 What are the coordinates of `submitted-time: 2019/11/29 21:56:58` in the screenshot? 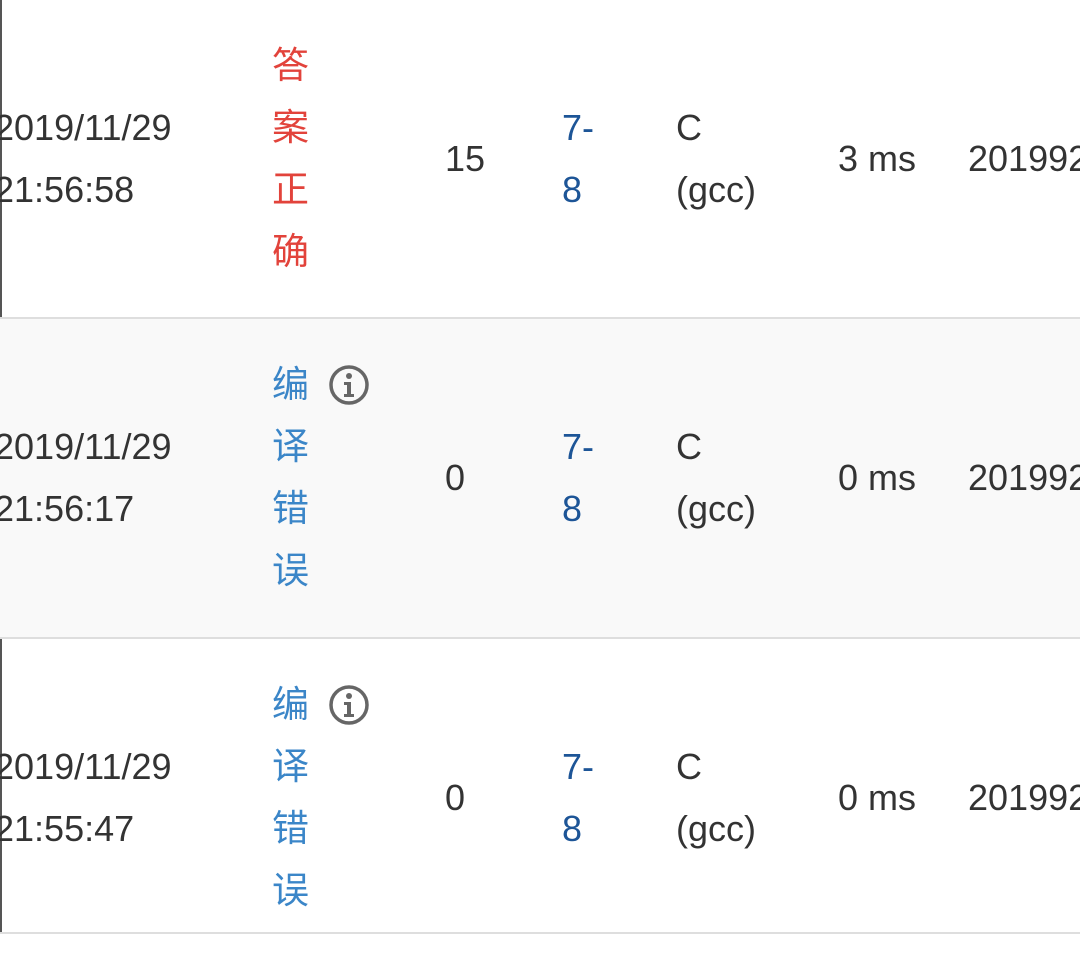 It's located at (86, 158).